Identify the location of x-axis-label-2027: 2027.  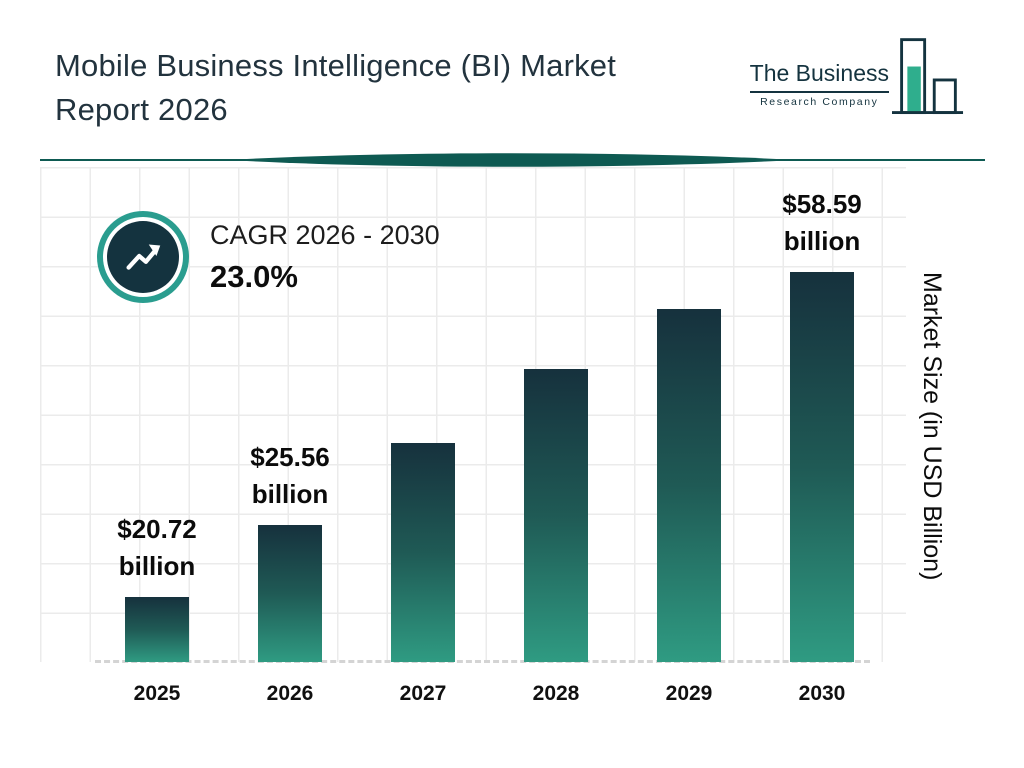
(423, 693).